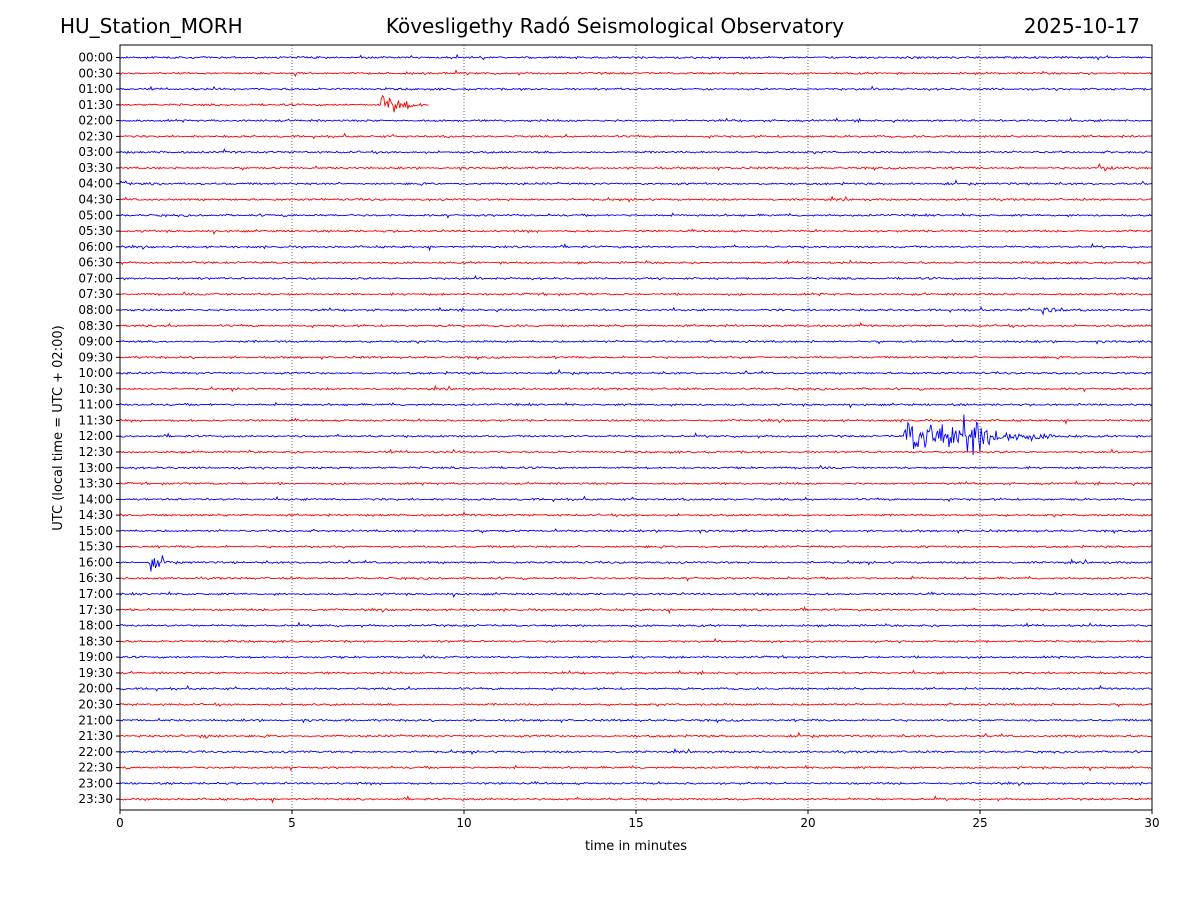  What do you see at coordinates (1081, 26) in the screenshot?
I see `chart-date: 2025-10-17` at bounding box center [1081, 26].